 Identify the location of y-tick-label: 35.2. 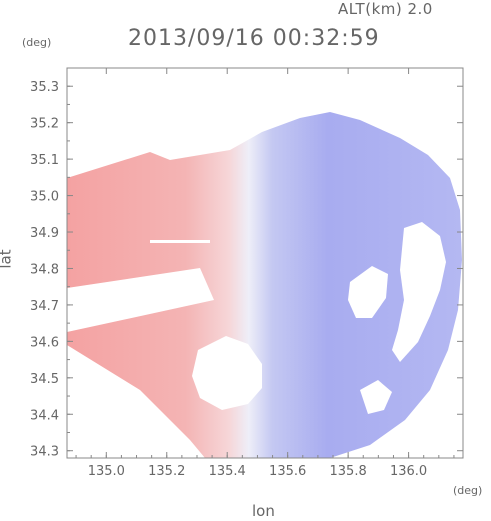
(44, 124).